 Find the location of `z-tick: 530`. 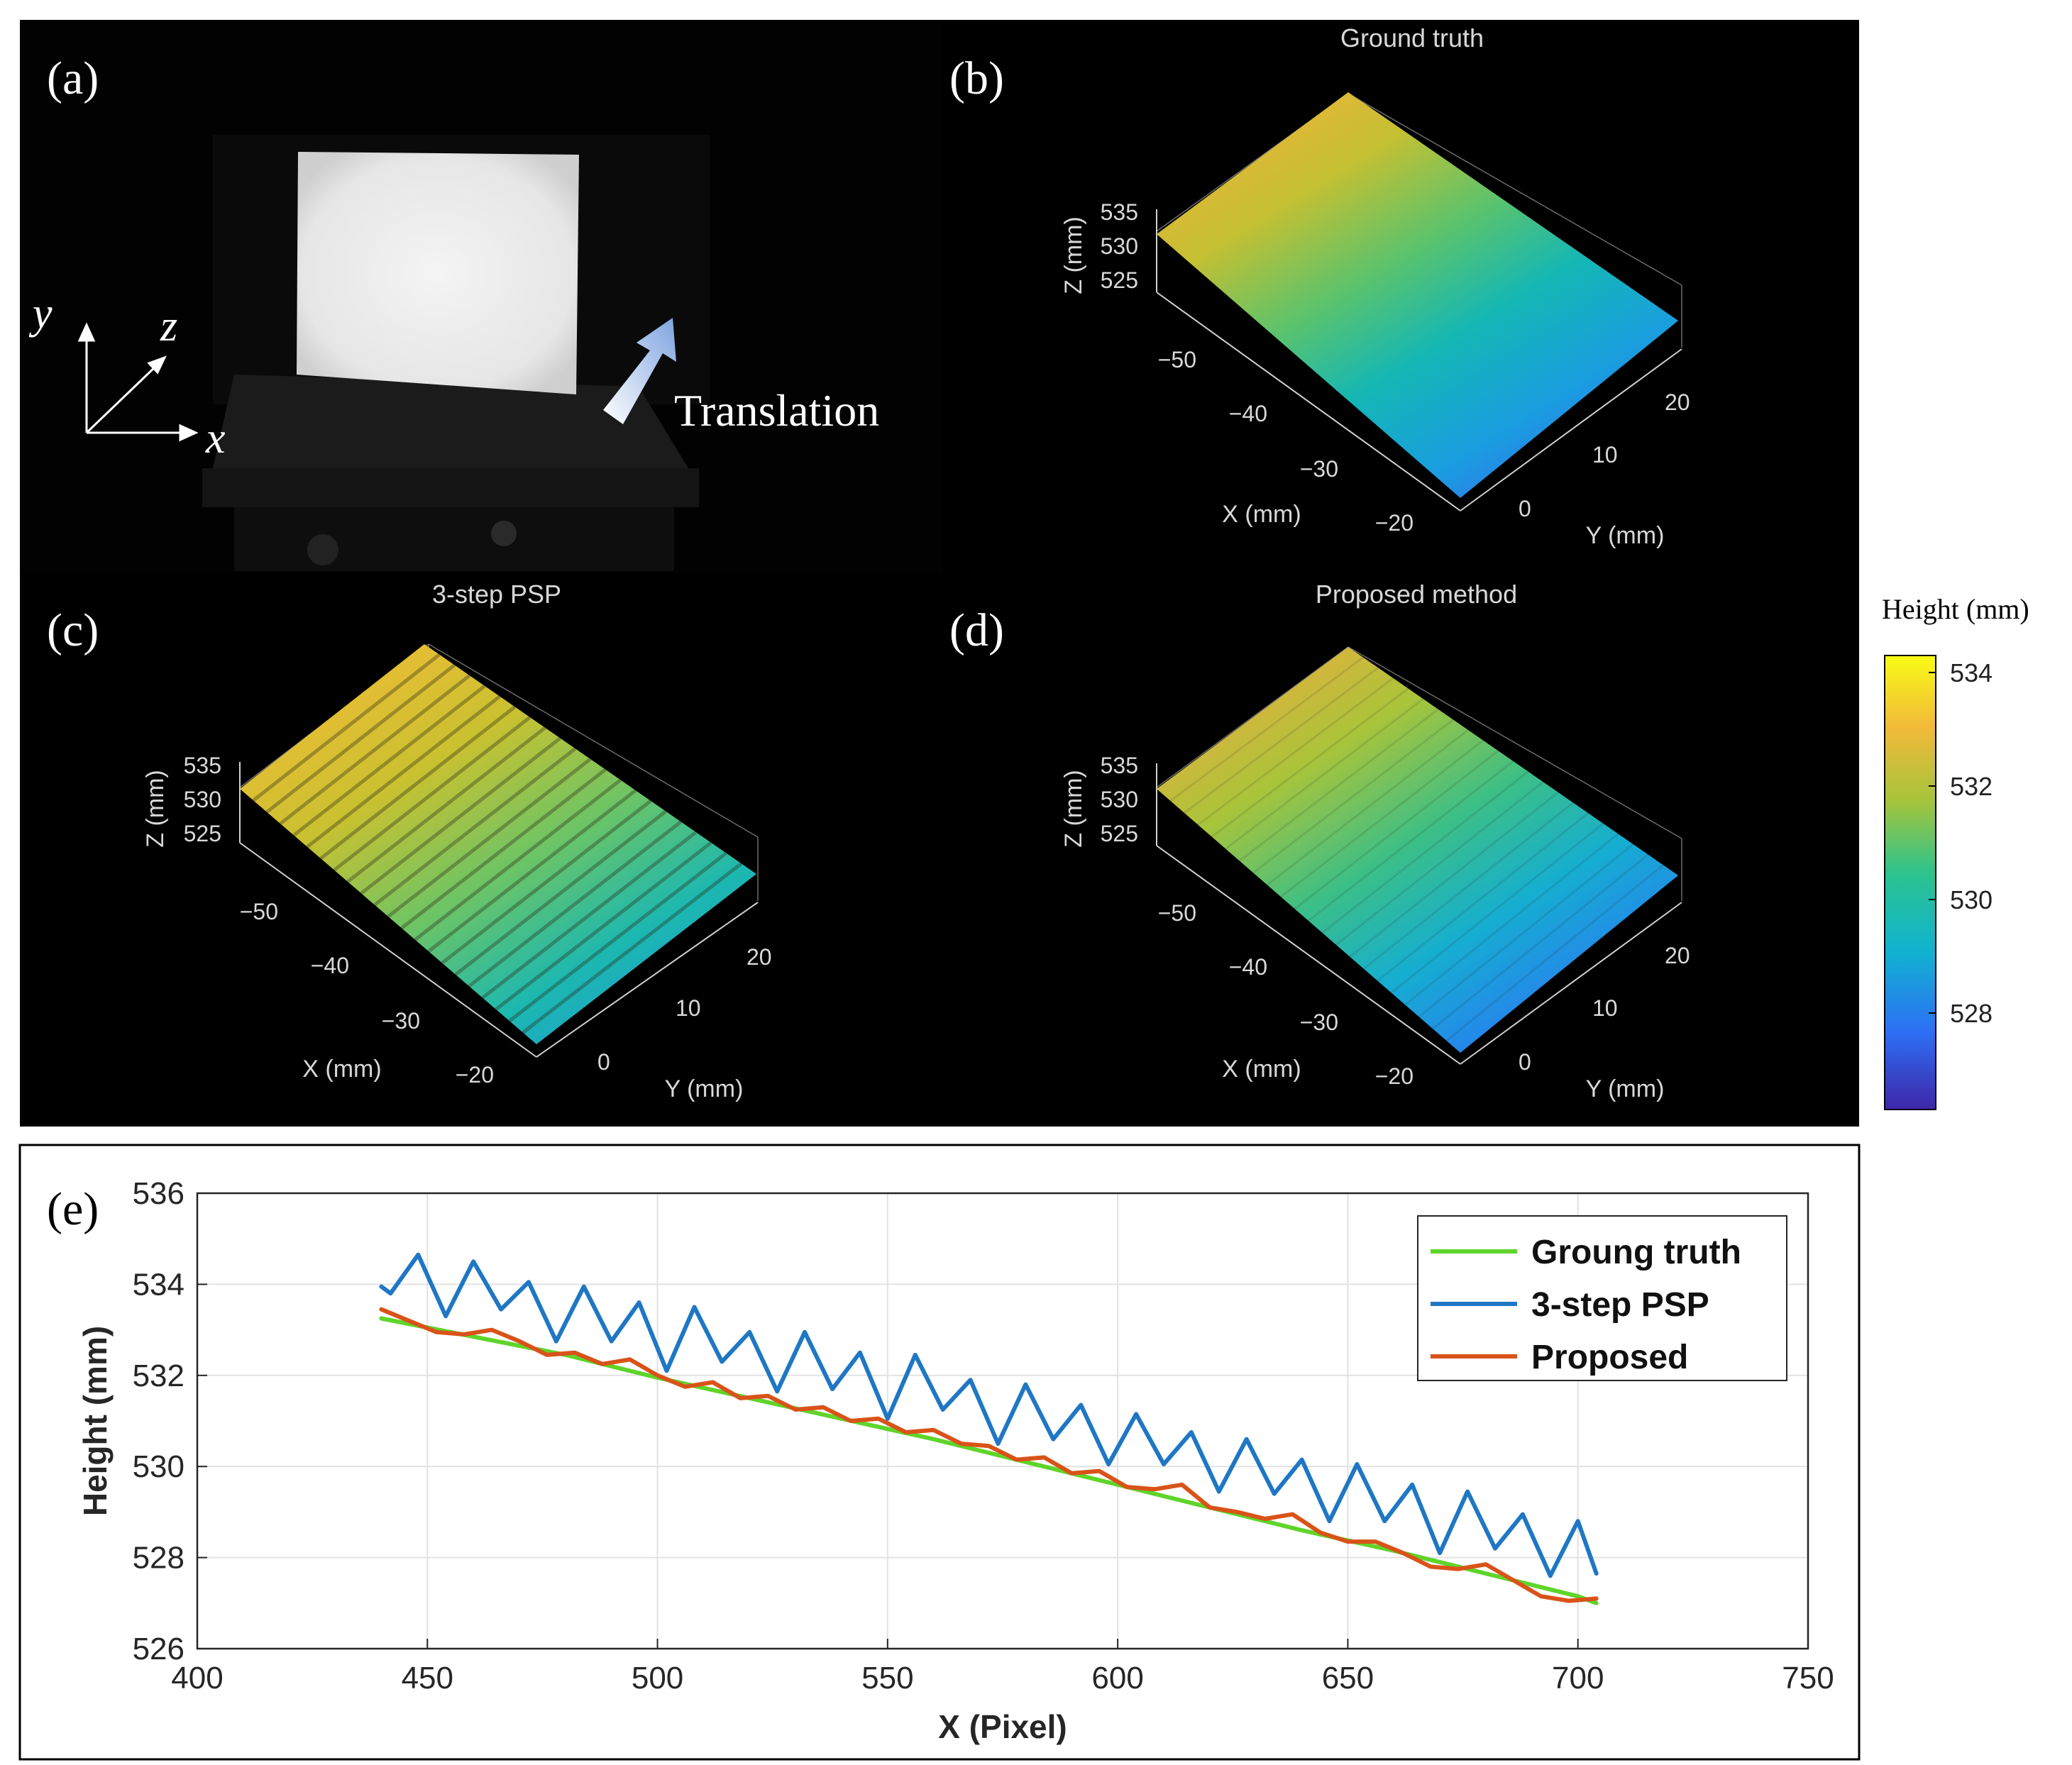

z-tick: 530 is located at coordinates (1119, 246).